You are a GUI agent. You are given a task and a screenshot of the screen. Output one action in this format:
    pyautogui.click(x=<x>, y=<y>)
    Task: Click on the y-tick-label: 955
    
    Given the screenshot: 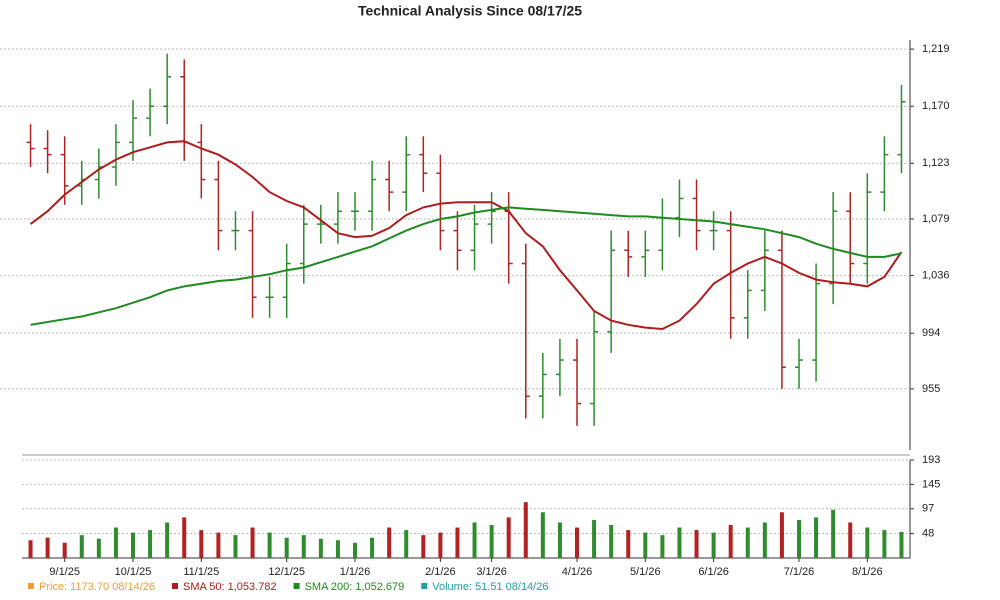 What is the action you would take?
    pyautogui.click(x=931, y=389)
    